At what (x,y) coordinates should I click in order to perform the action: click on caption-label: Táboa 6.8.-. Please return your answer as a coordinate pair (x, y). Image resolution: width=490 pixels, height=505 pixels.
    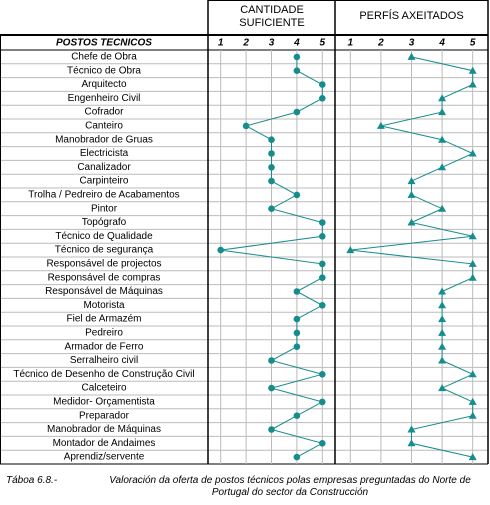
    Looking at the image, I should click on (32, 480).